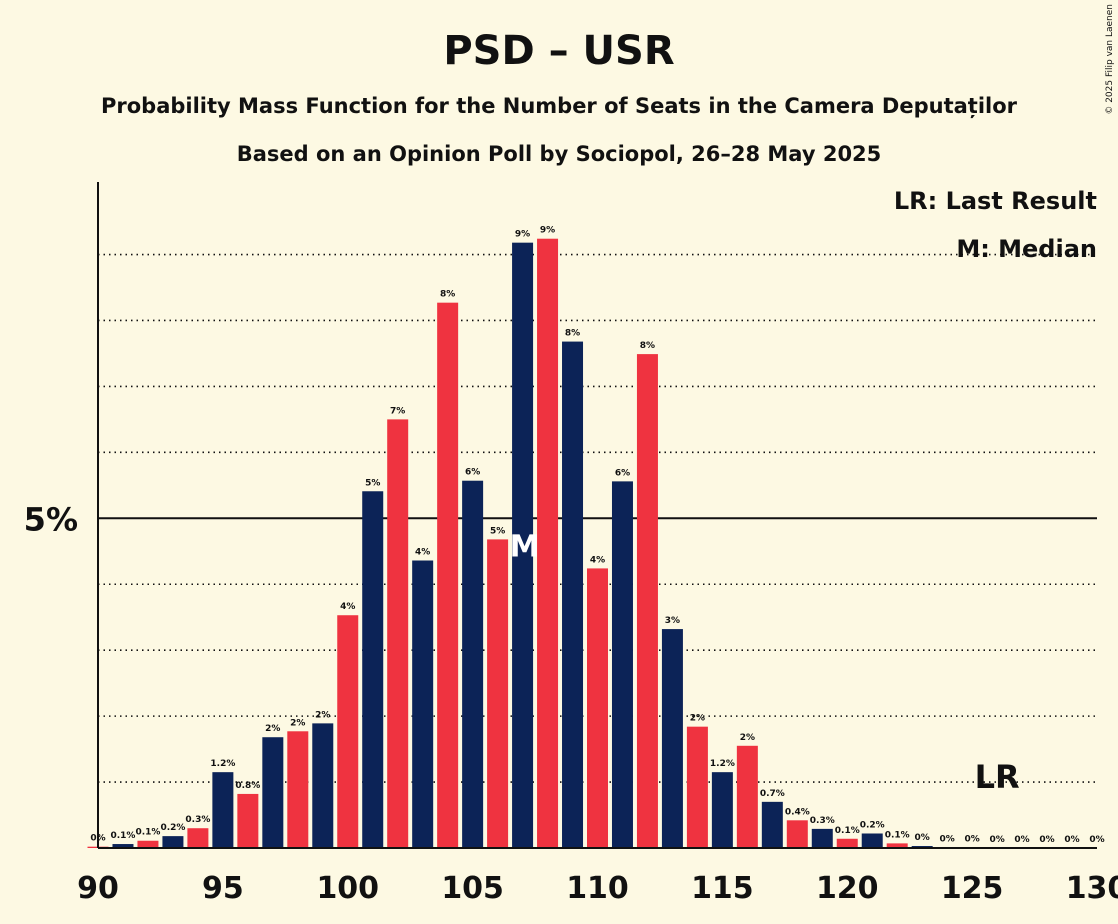 The width and height of the screenshot is (1118, 924). What do you see at coordinates (223, 888) in the screenshot?
I see `x-tick-label: 95` at bounding box center [223, 888].